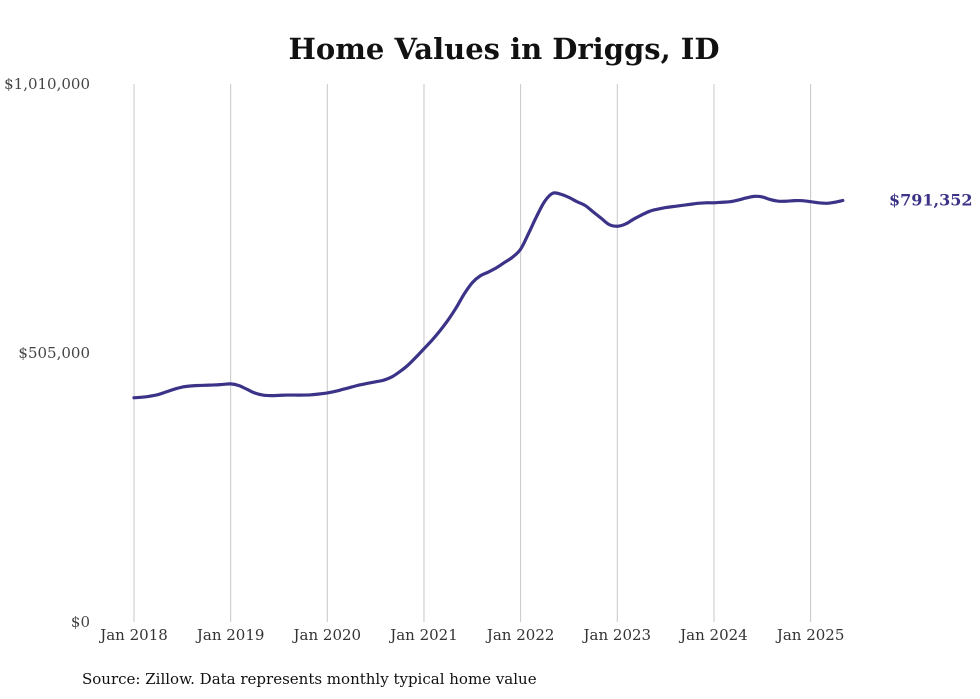  Describe the element at coordinates (230, 635) in the screenshot. I see `x-tick-label: Jan 2019` at that location.